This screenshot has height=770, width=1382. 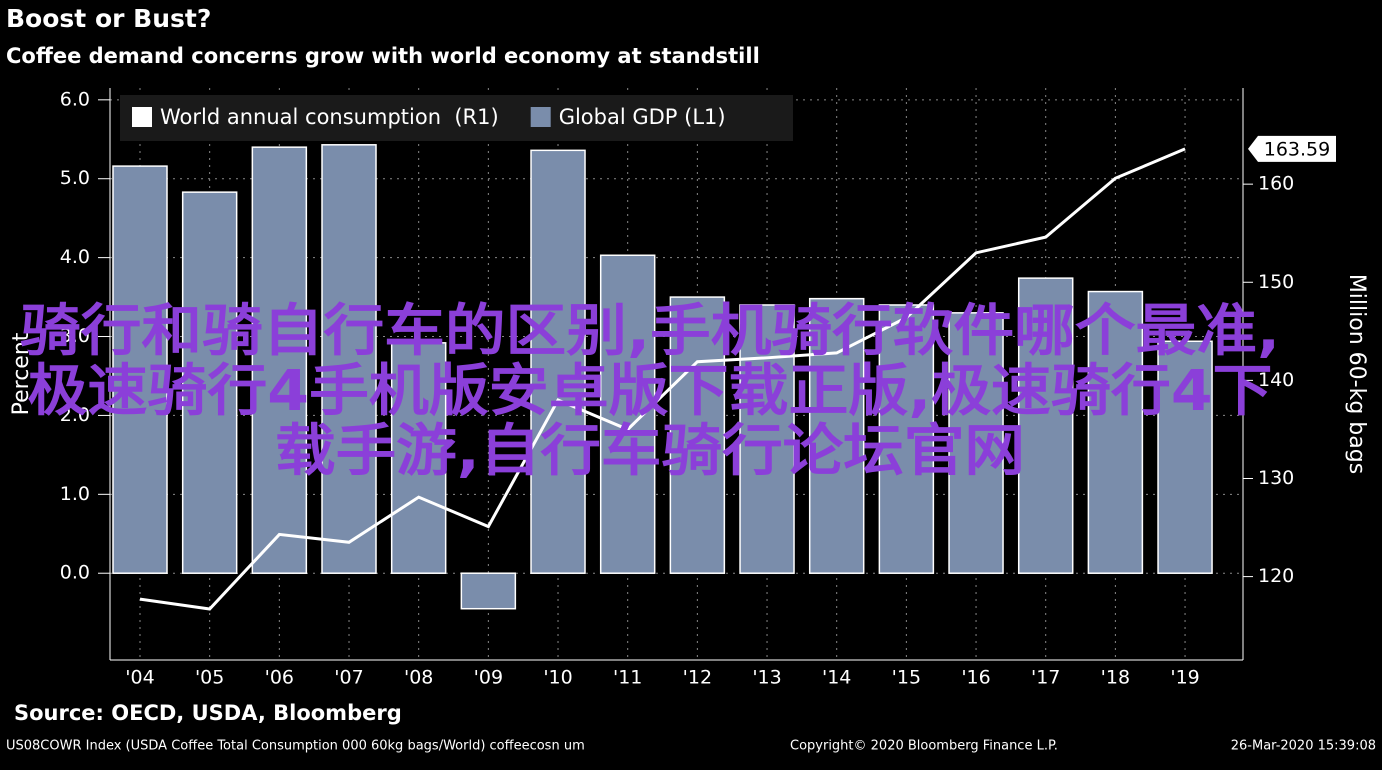 I want to click on x-tick-label: '16, so click(x=975, y=678).